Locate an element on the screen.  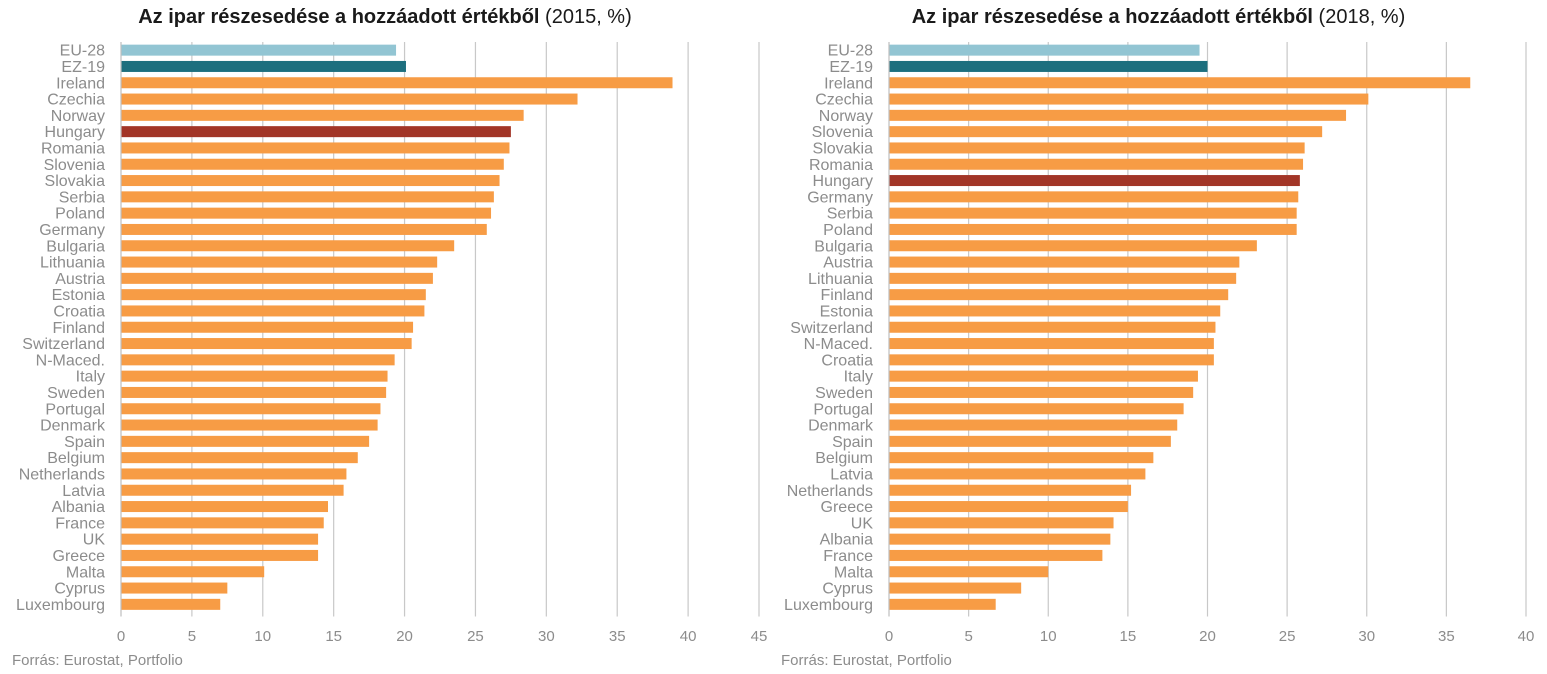
x-tick-label: 15 is located at coordinates (333, 636).